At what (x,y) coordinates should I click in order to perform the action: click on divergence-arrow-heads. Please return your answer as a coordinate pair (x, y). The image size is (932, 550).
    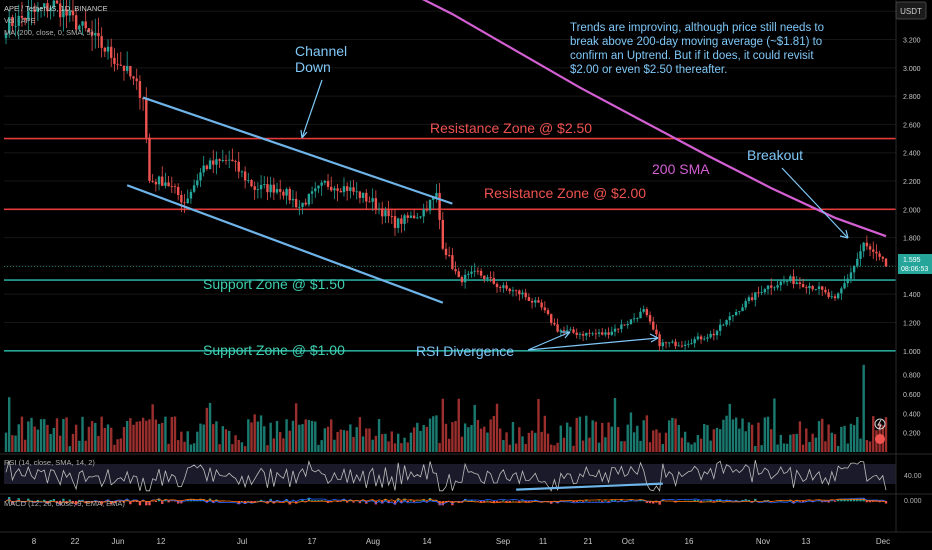
    Looking at the image, I should click on (610, 337).